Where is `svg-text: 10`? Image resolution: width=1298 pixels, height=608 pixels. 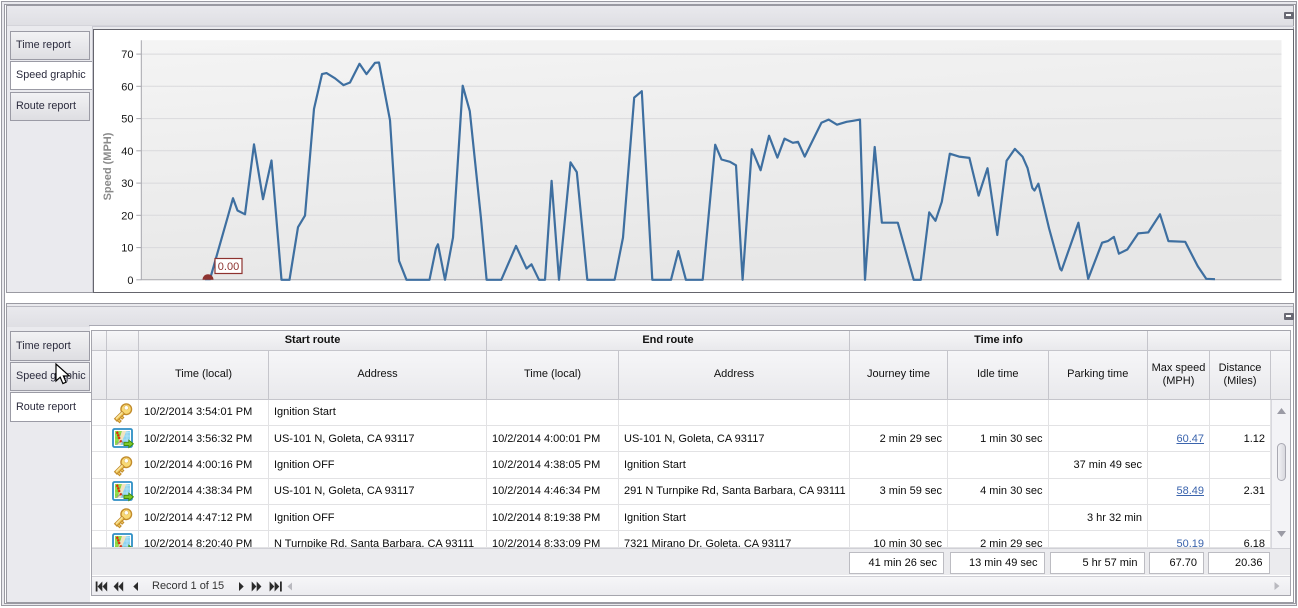 svg-text: 10 is located at coordinates (127, 248).